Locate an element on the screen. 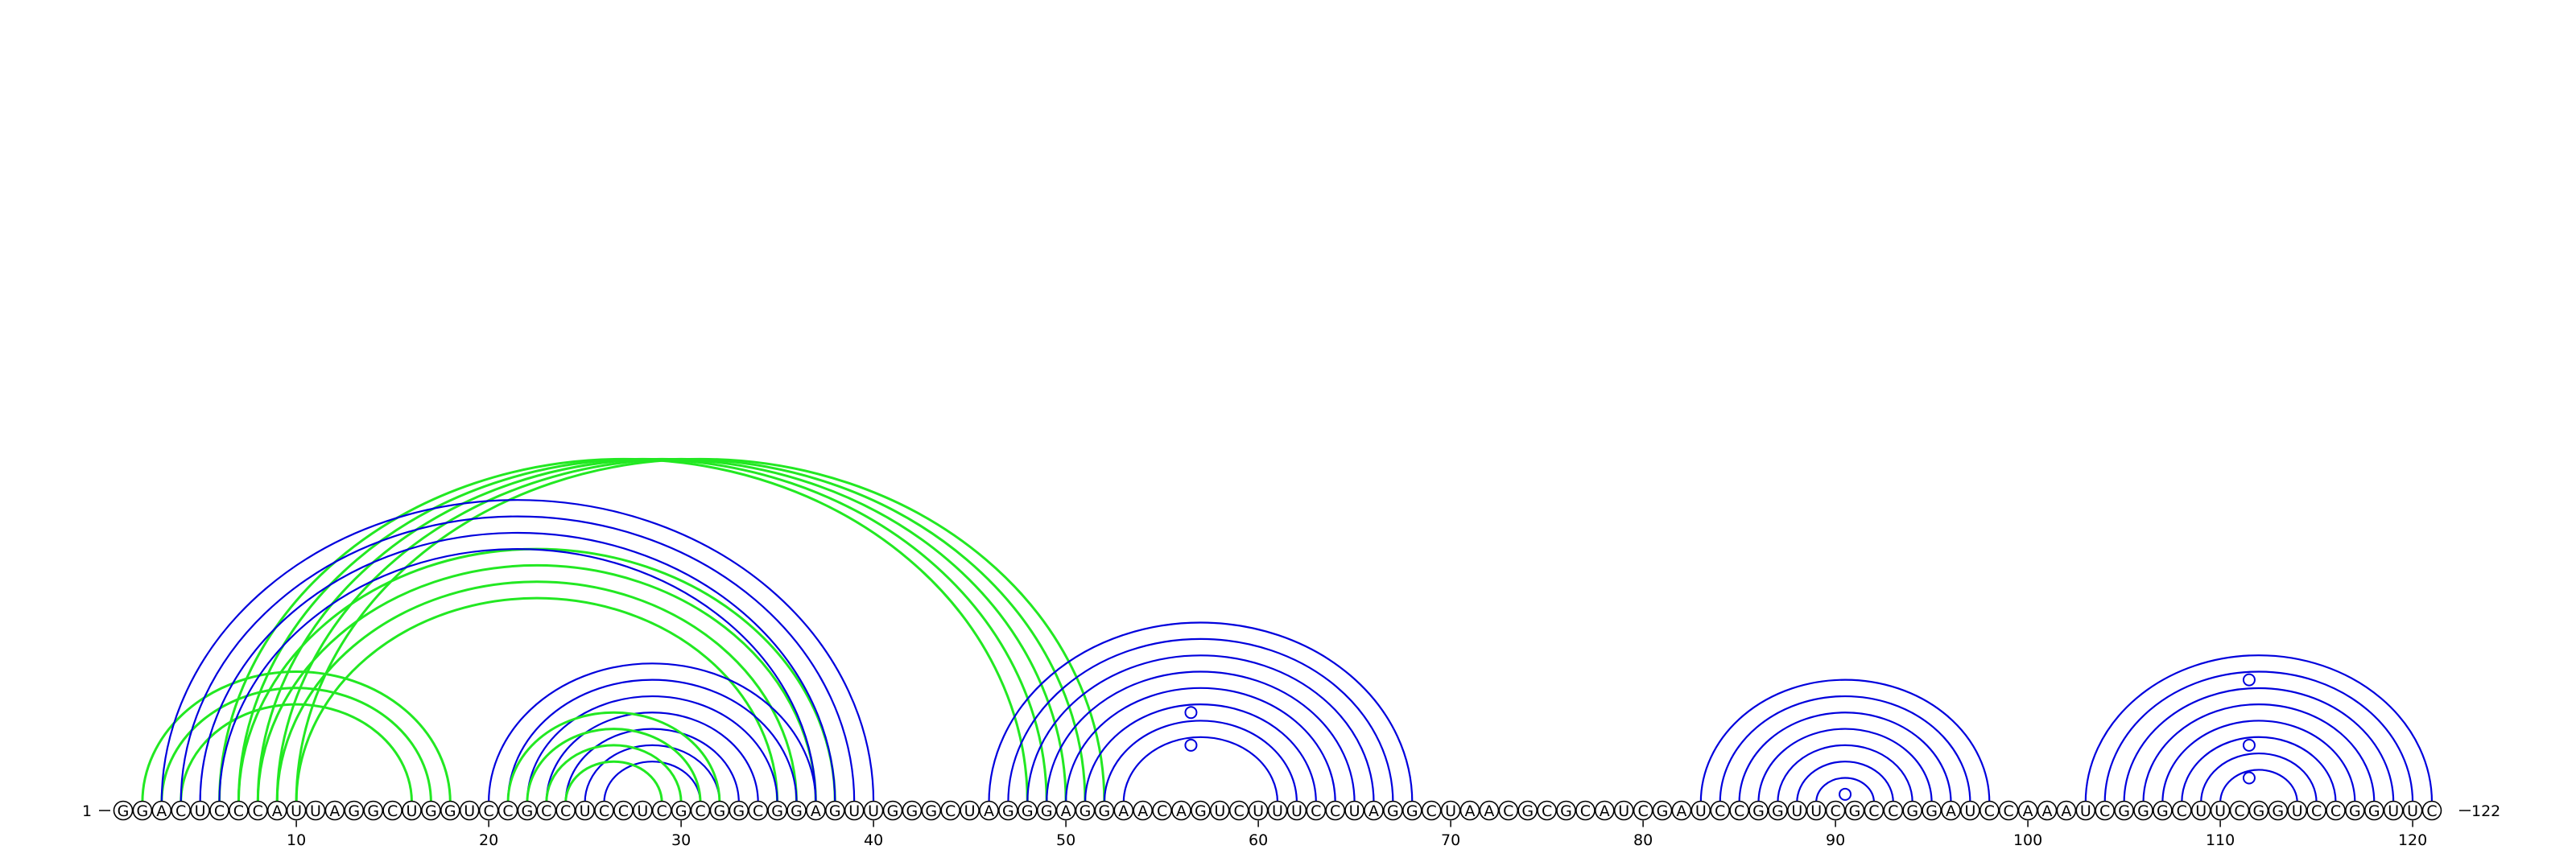 The width and height of the screenshot is (2576, 858). nucleotide-22: G is located at coordinates (527, 811).